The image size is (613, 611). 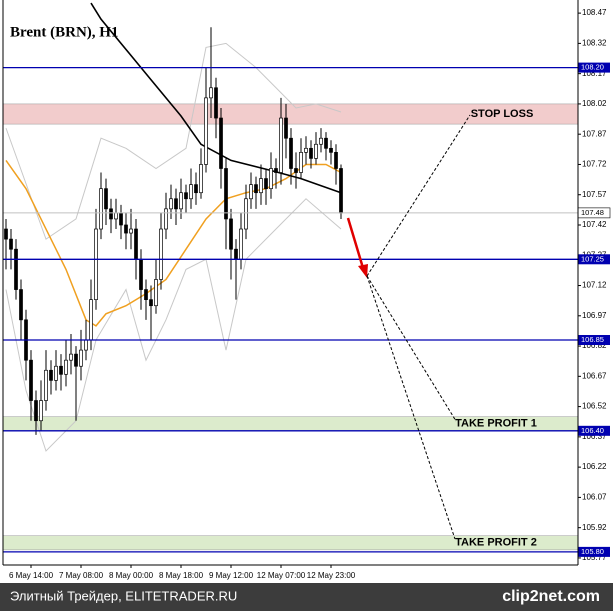 What do you see at coordinates (592, 212) in the screenshot?
I see `current-price-label: 107.48` at bounding box center [592, 212].